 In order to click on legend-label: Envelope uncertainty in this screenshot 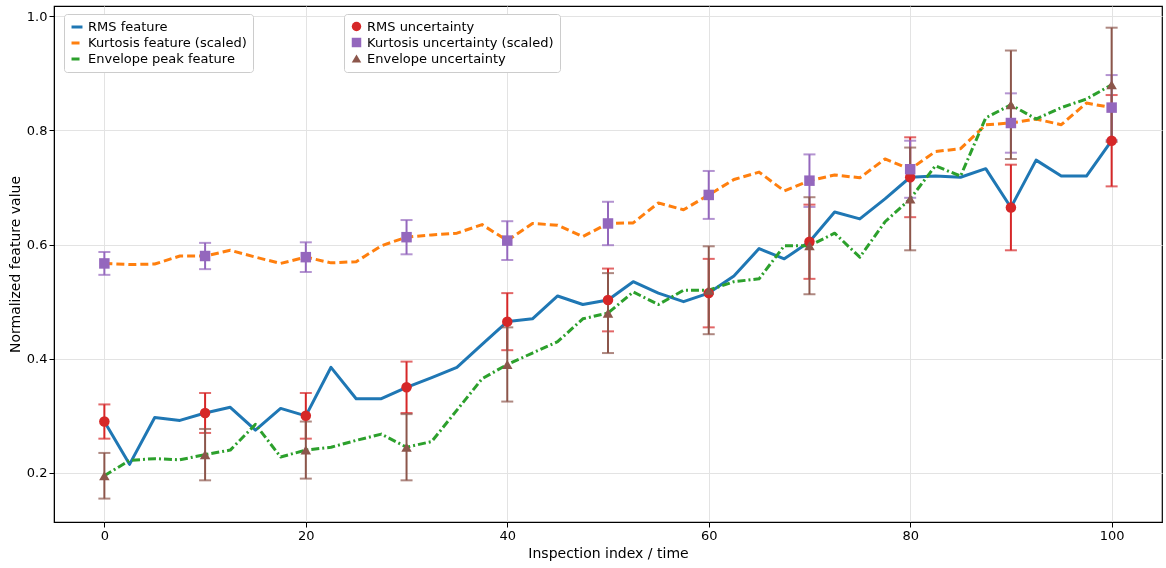, I will do `click(437, 58)`.